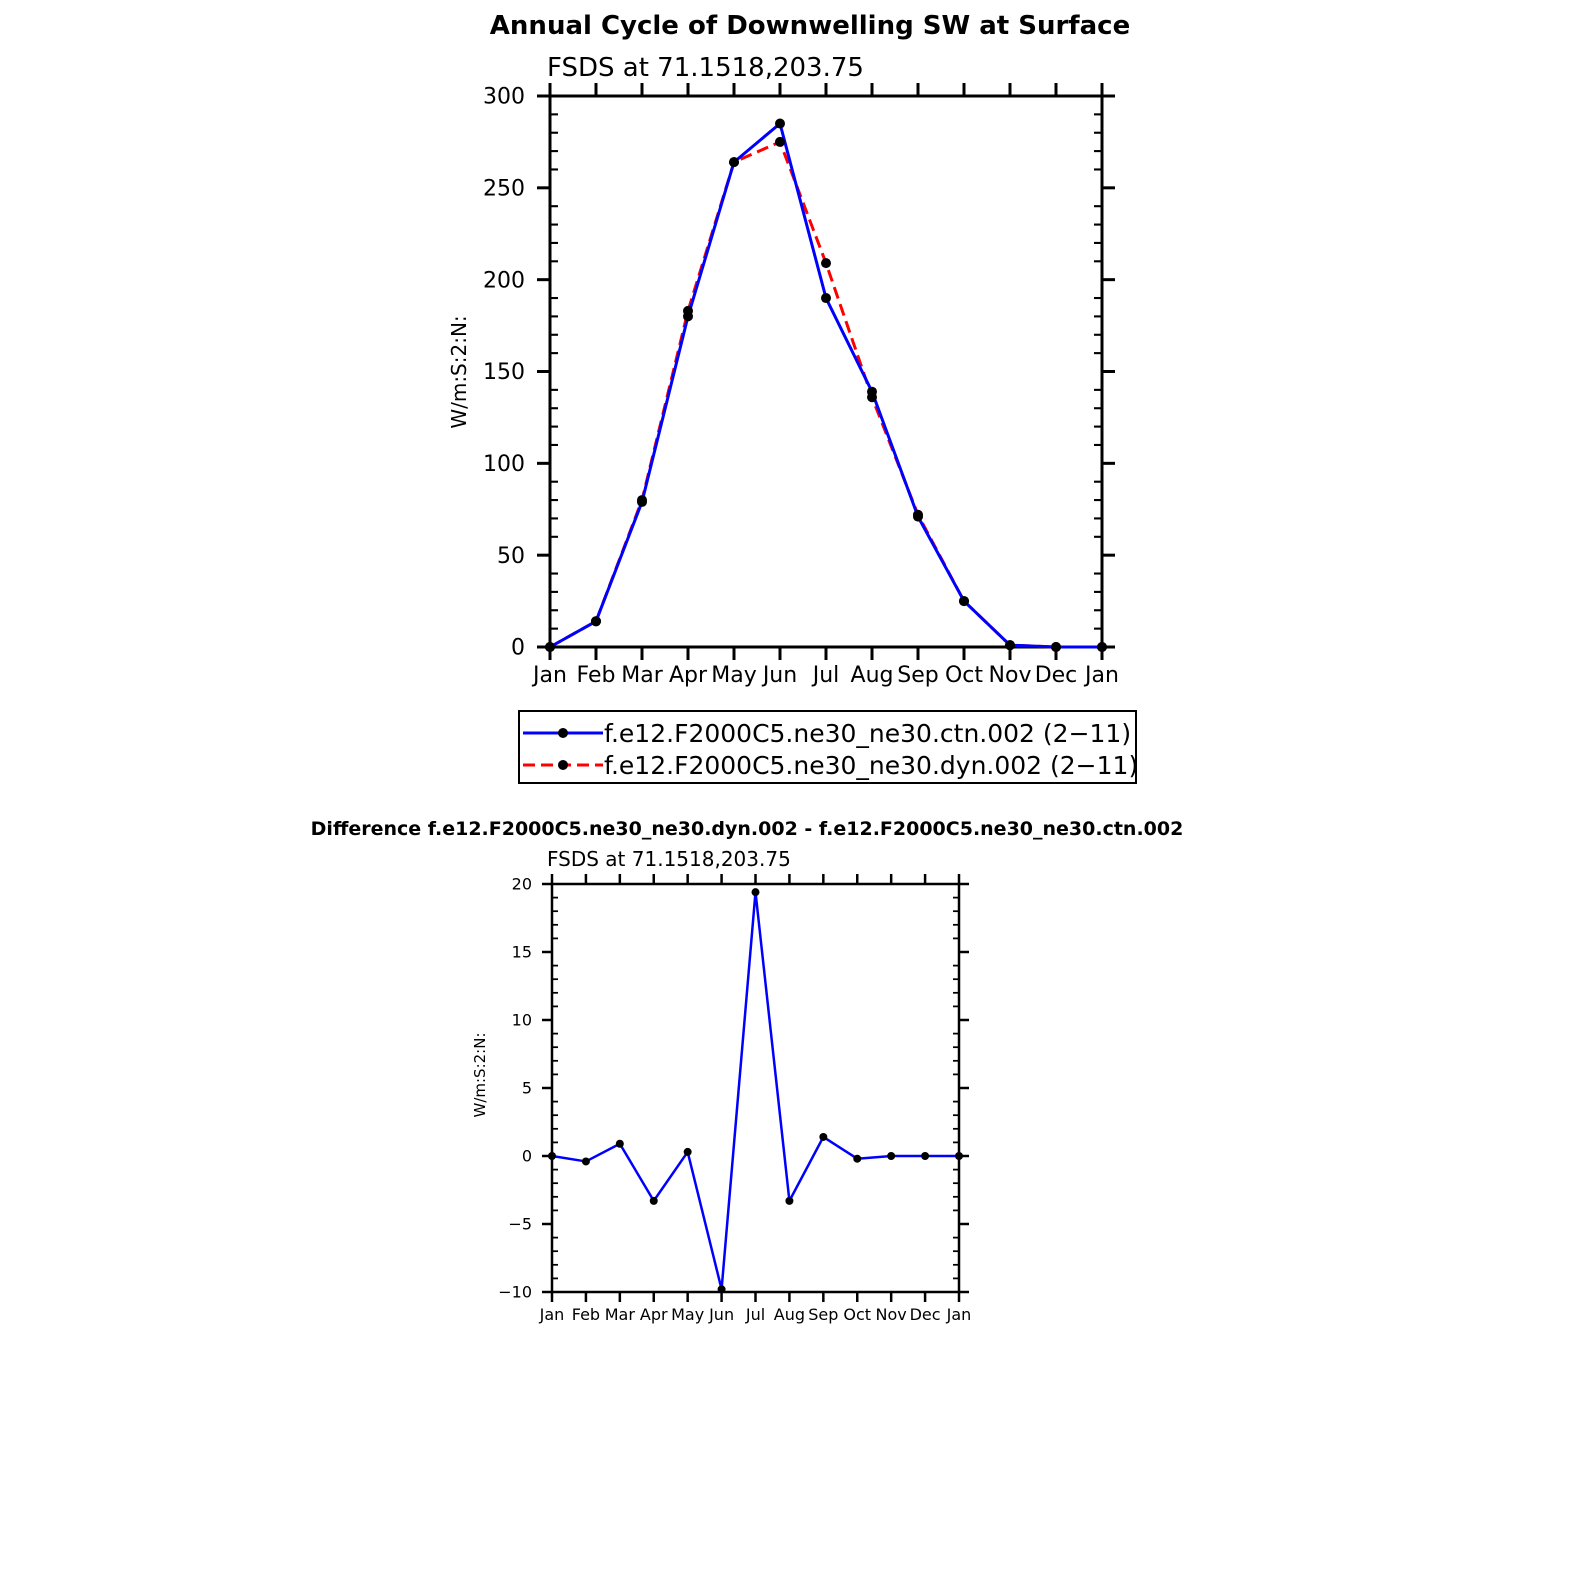 This screenshot has width=1575, height=1575. Describe the element at coordinates (504, 372) in the screenshot. I see `y-tick-label: 150` at that location.